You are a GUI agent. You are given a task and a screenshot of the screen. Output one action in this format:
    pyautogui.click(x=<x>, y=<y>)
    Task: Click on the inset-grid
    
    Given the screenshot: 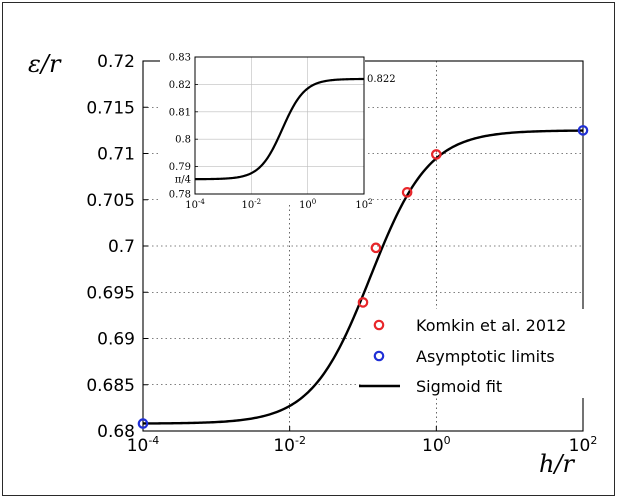 What is the action you would take?
    pyautogui.click(x=279, y=125)
    